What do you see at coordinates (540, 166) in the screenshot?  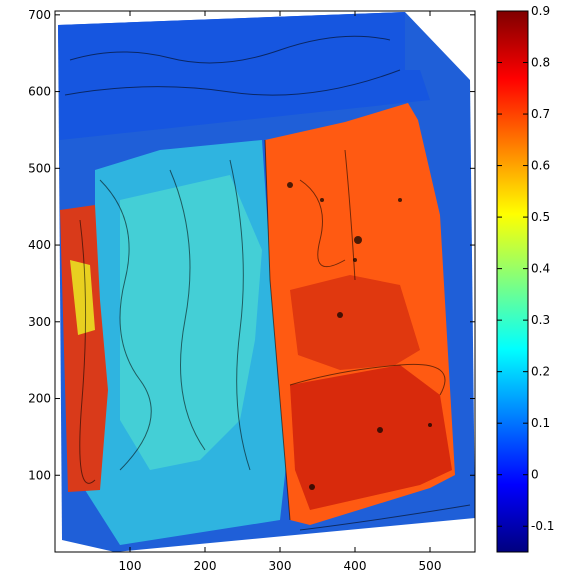 I see `colorbar-tick-label: 0.6` at bounding box center [540, 166].